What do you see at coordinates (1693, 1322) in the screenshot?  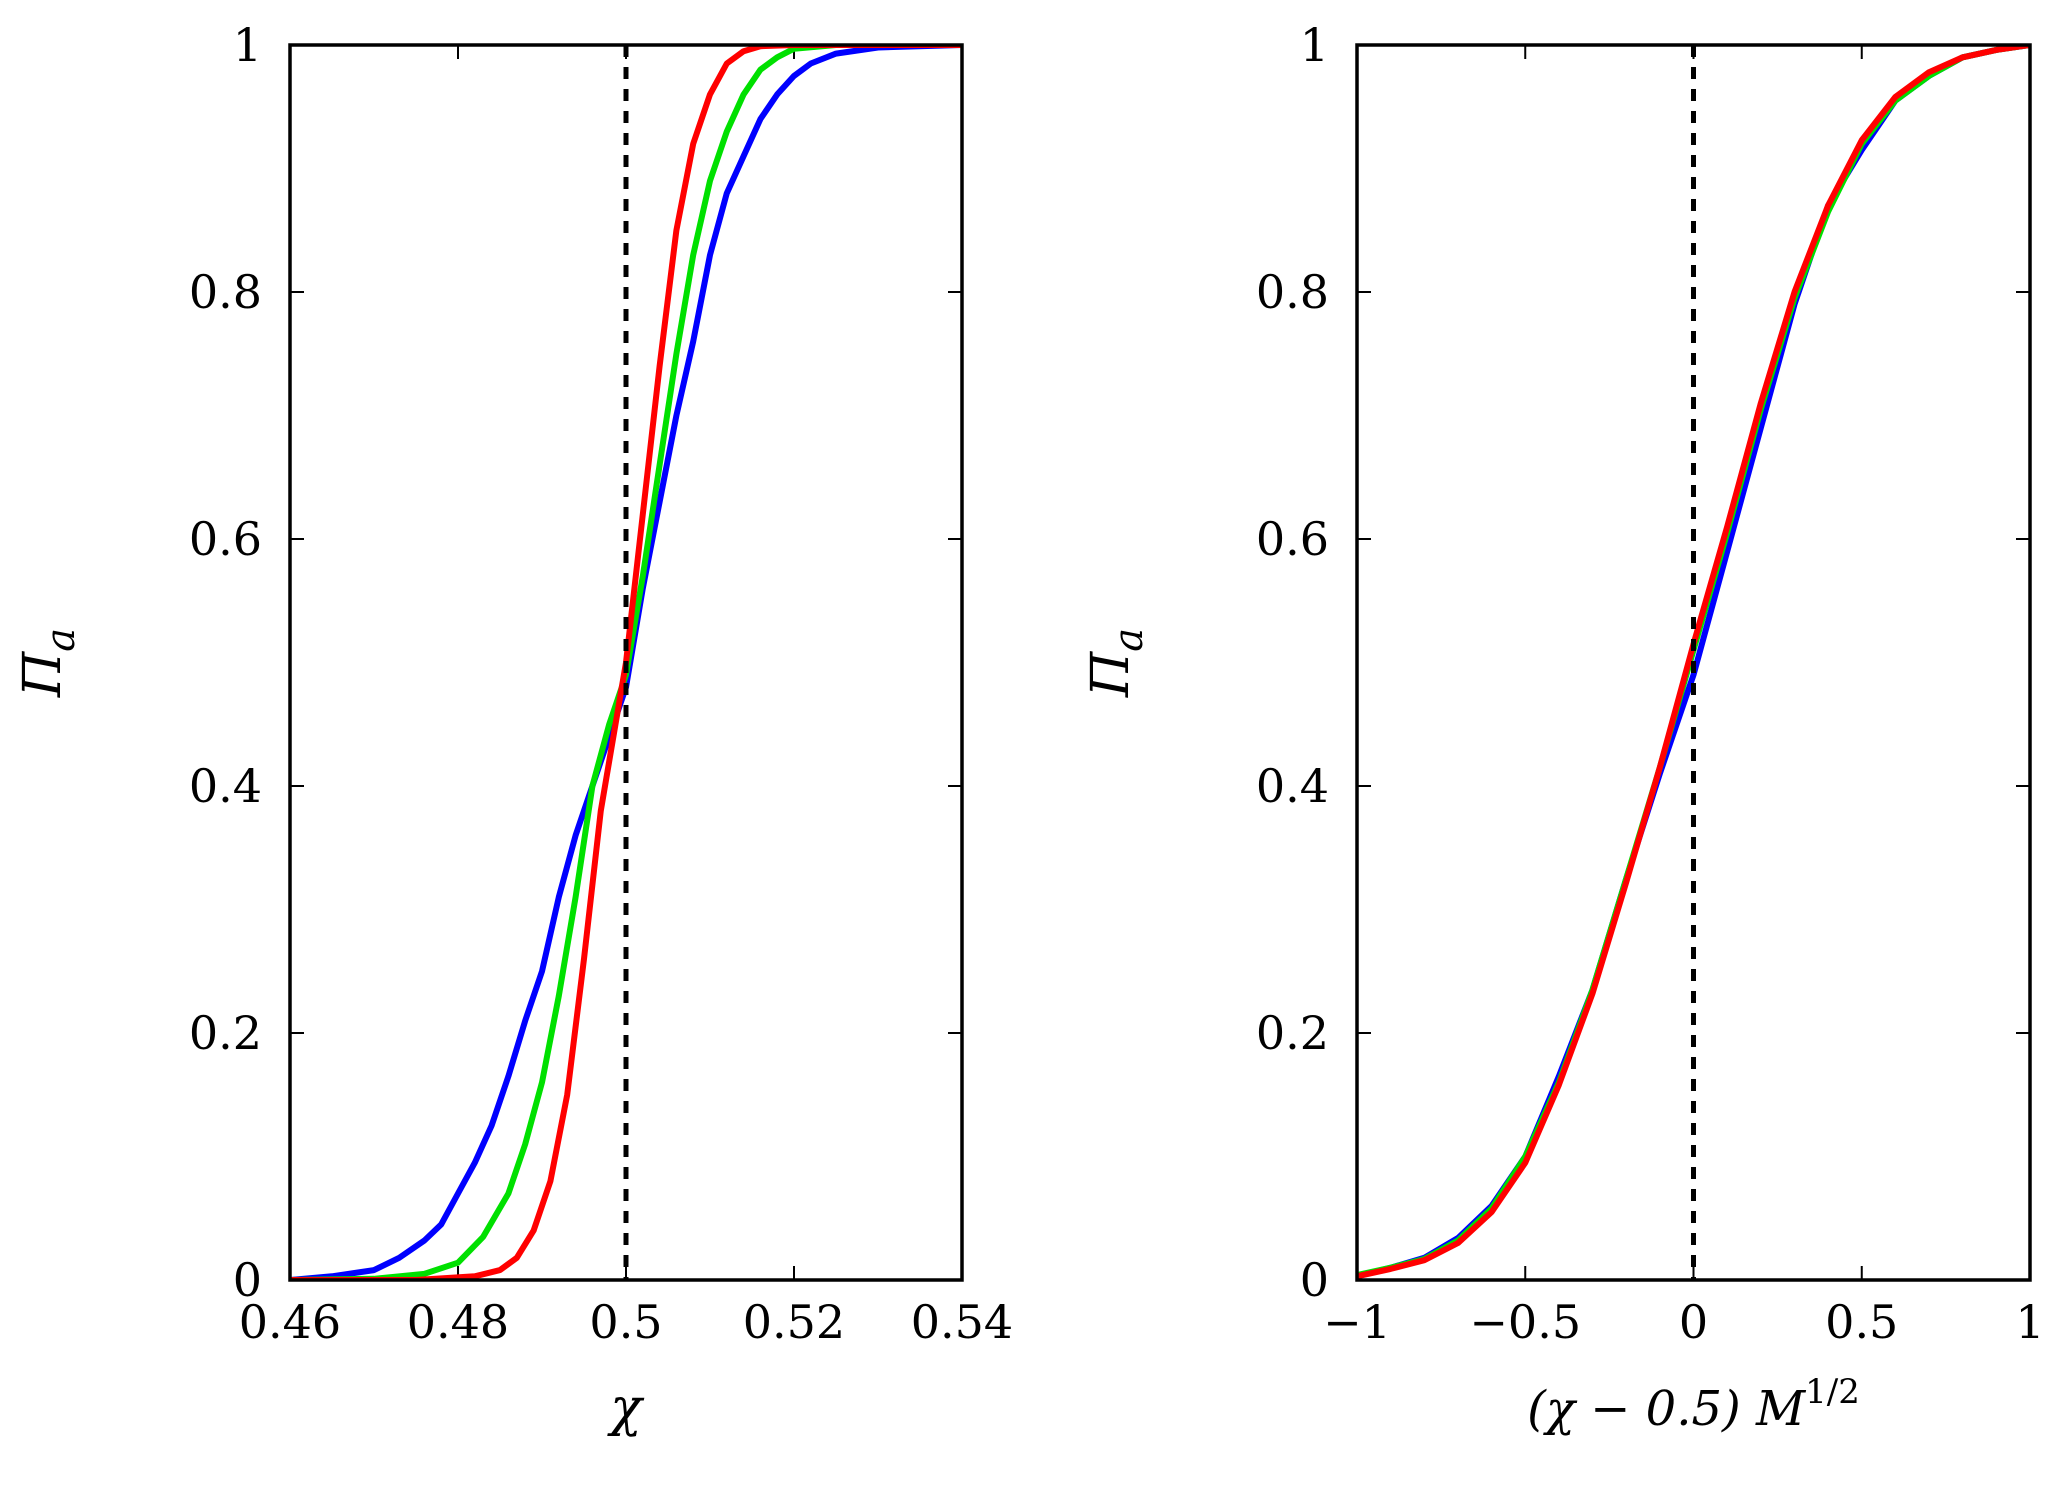 I see `x-tick-label: 0` at bounding box center [1693, 1322].